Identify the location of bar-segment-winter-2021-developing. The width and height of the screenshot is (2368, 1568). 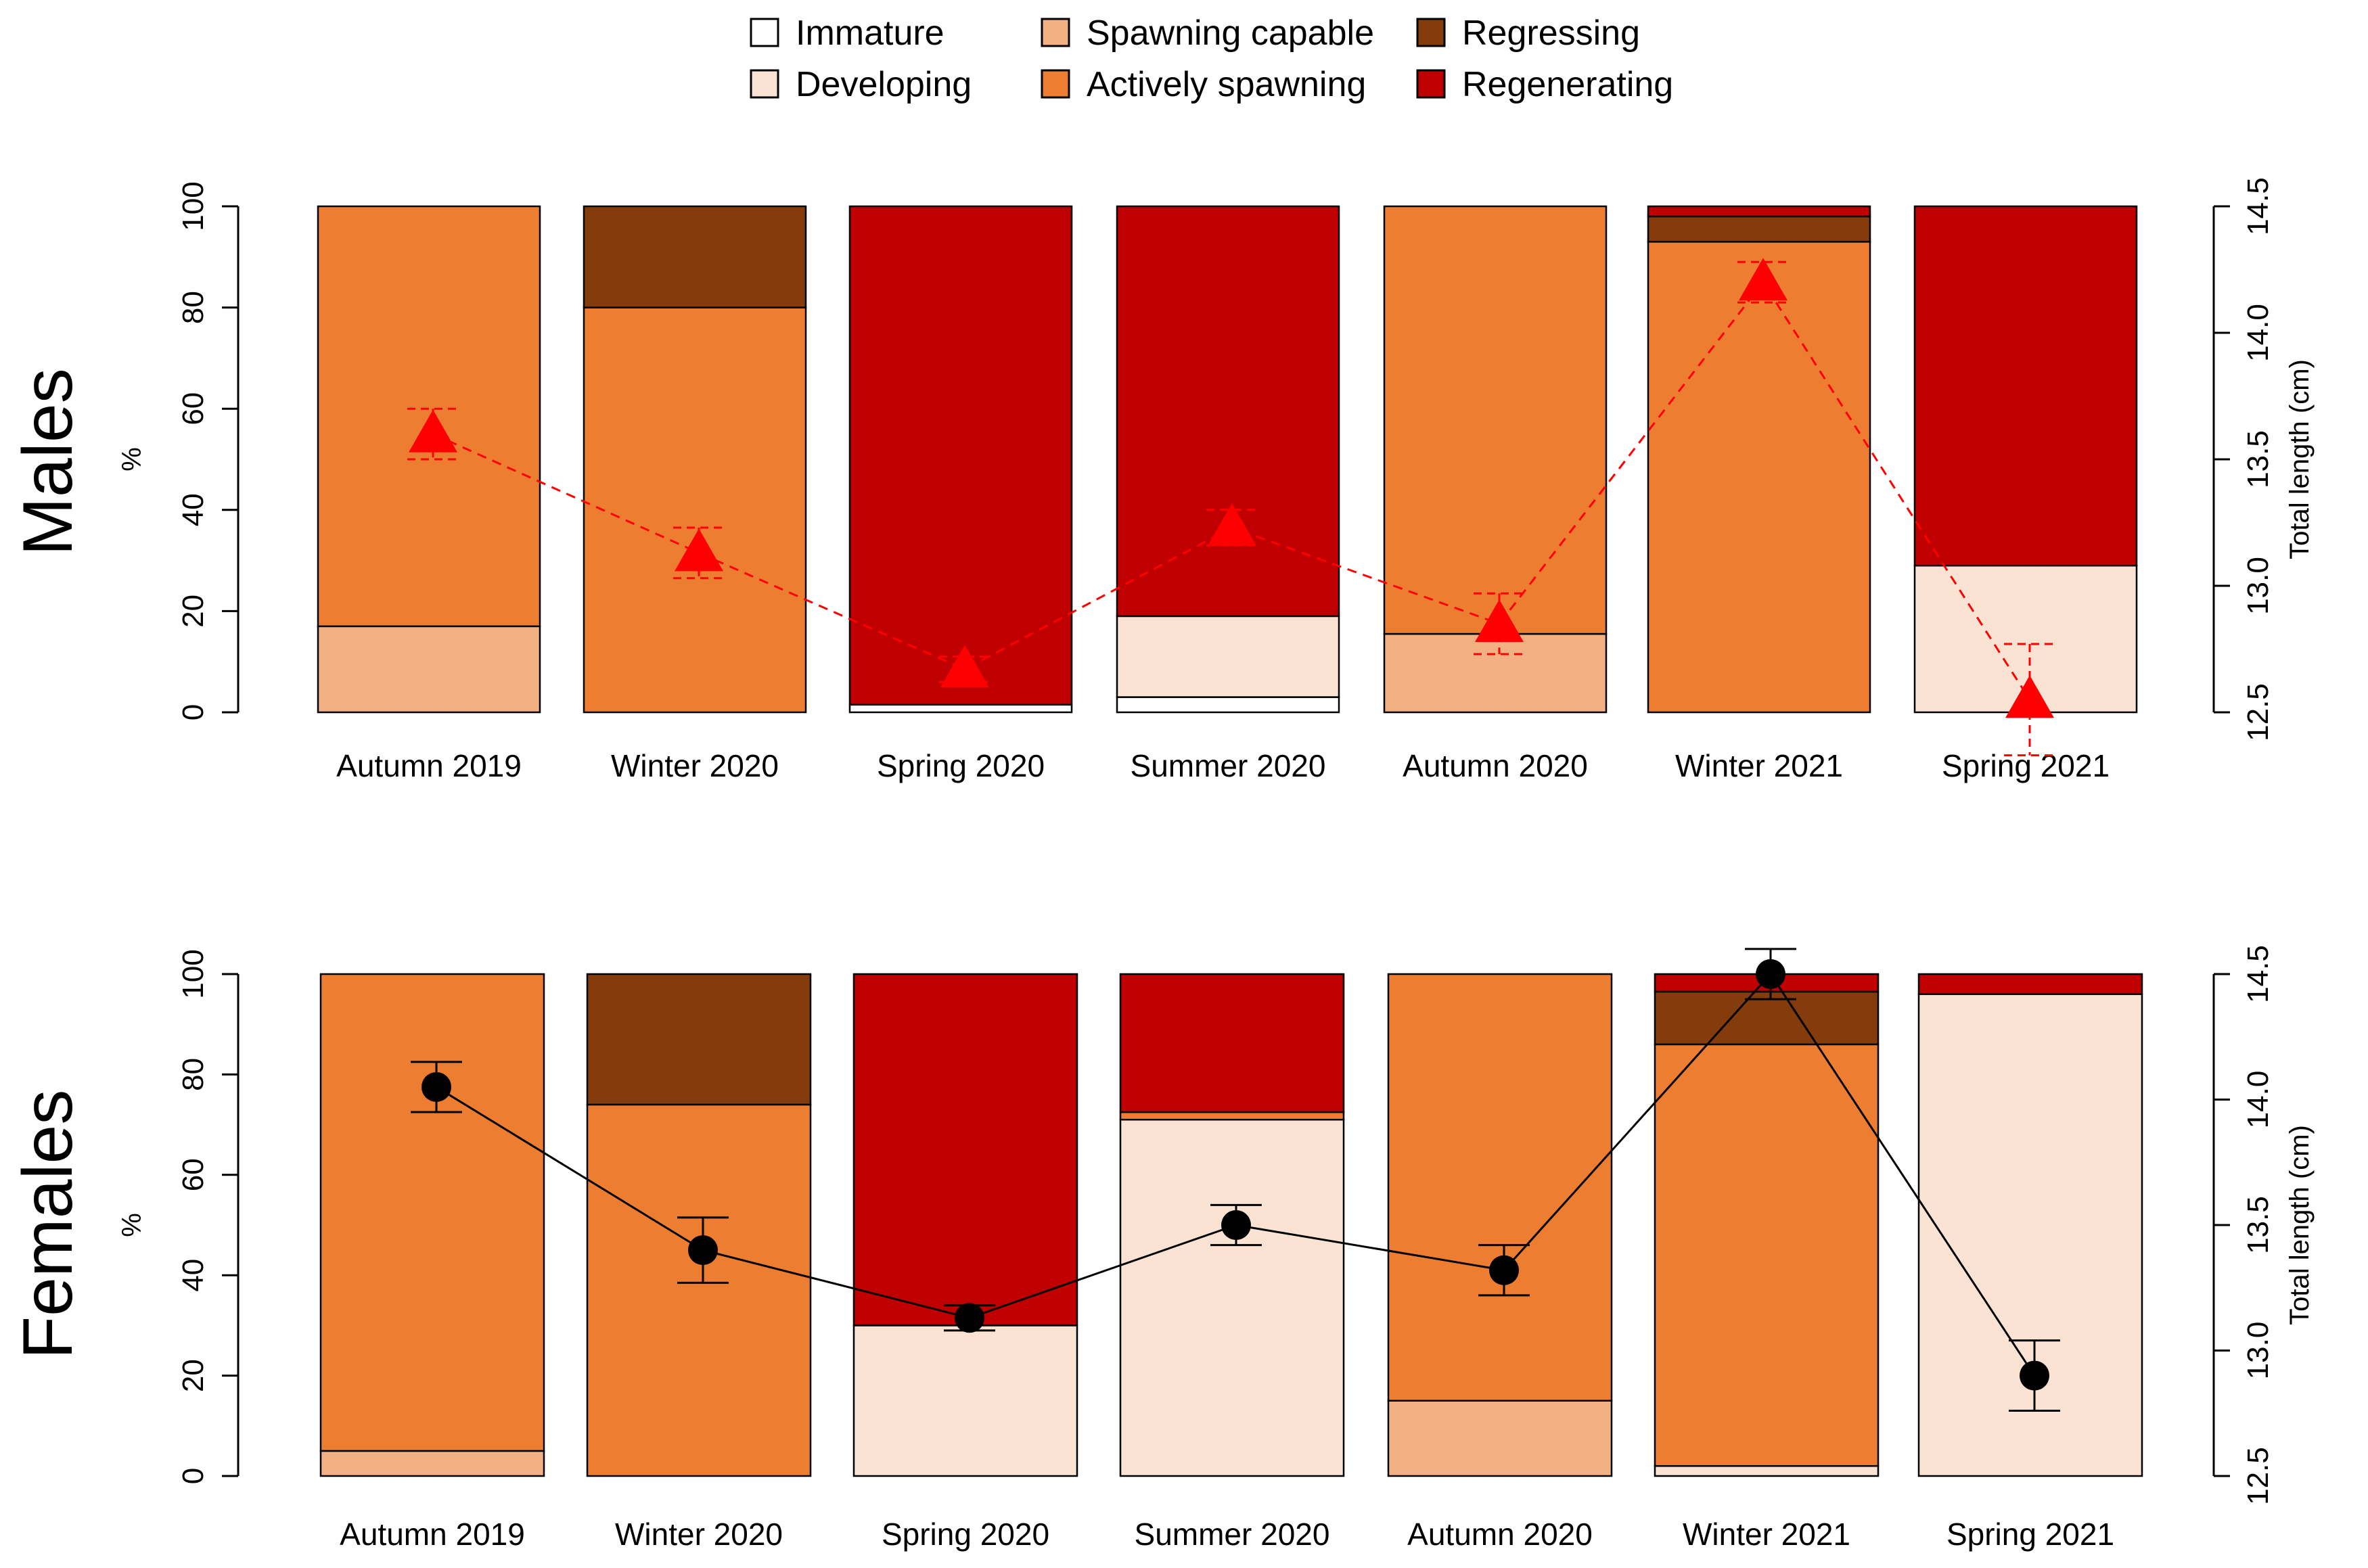
(1767, 1471).